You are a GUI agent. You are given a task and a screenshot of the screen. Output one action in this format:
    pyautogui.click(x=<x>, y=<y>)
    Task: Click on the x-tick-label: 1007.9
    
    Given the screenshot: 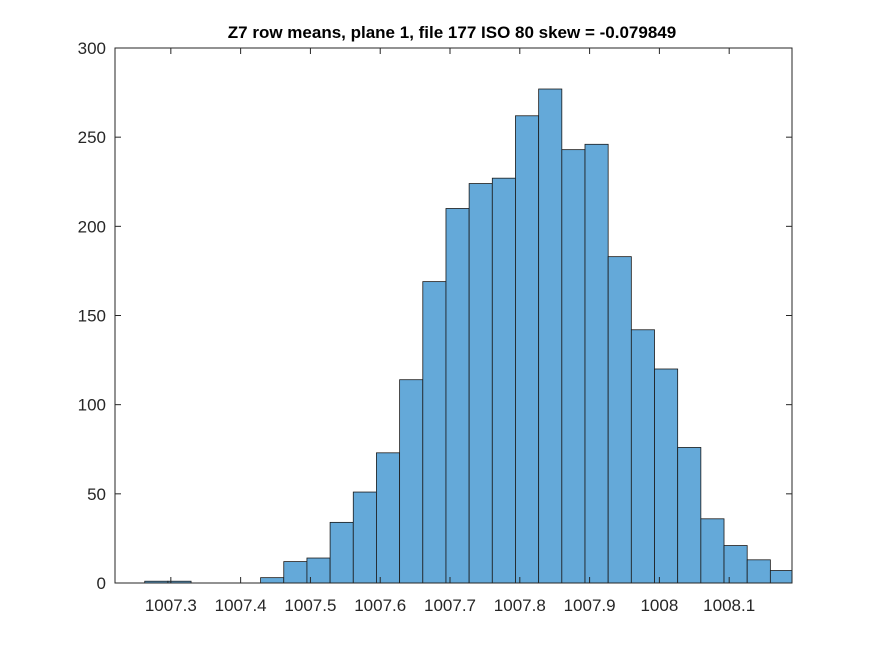 What is the action you would take?
    pyautogui.click(x=590, y=605)
    